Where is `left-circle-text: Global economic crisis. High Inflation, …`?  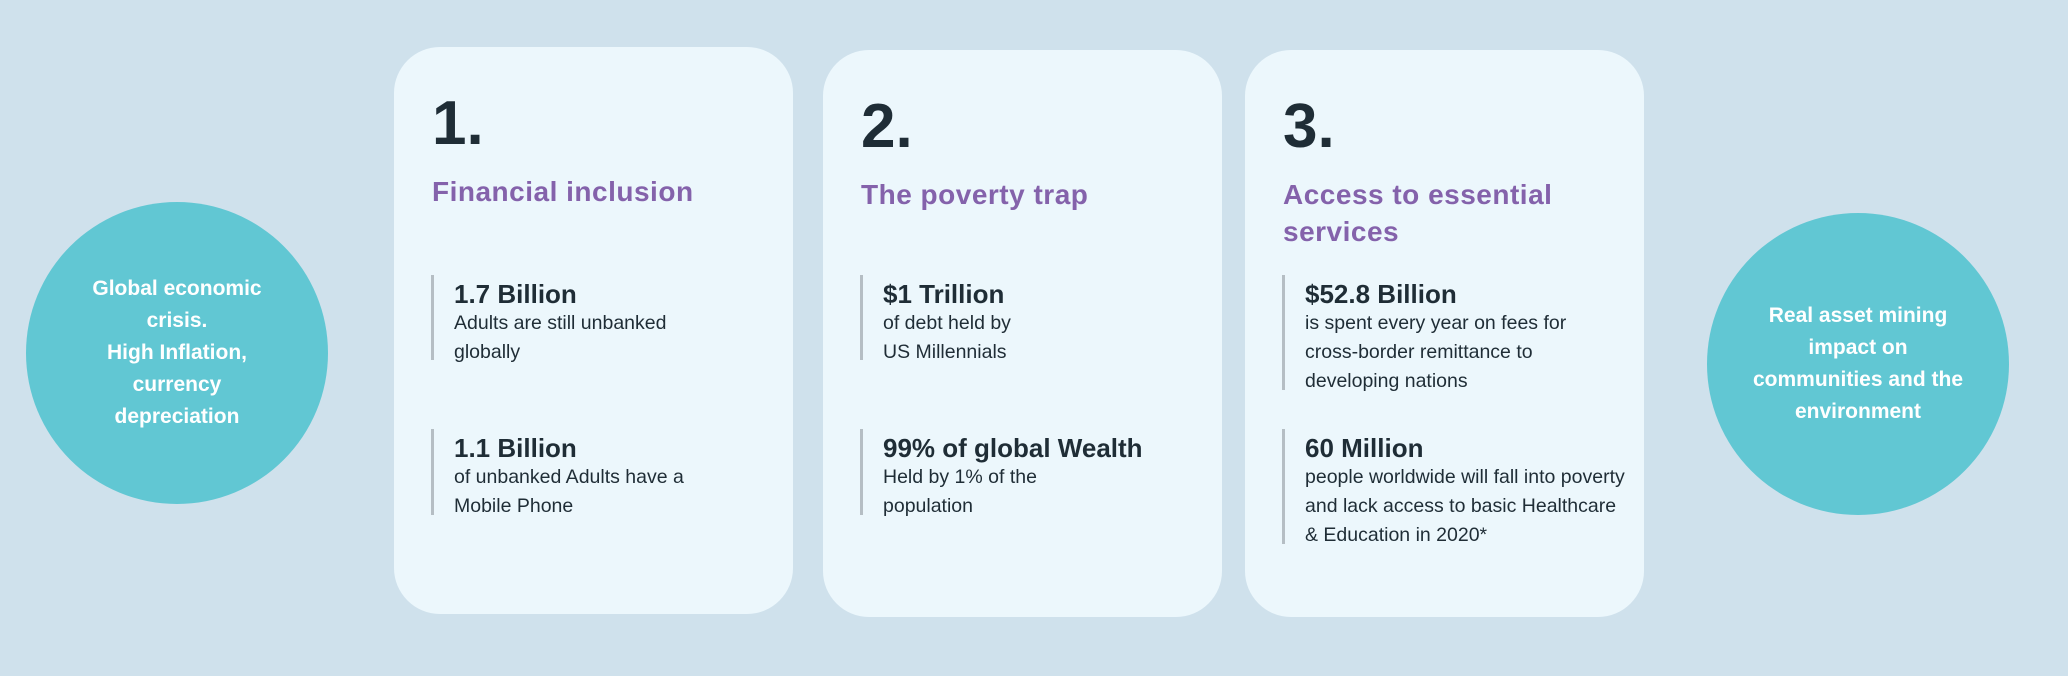 left-circle-text: Global economic crisis. High Inflation, … is located at coordinates (177, 352).